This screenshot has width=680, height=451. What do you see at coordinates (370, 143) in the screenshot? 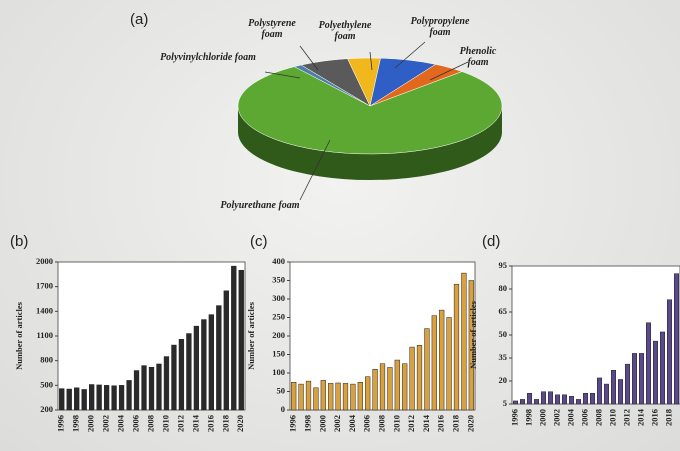
I see `pie-side` at bounding box center [370, 143].